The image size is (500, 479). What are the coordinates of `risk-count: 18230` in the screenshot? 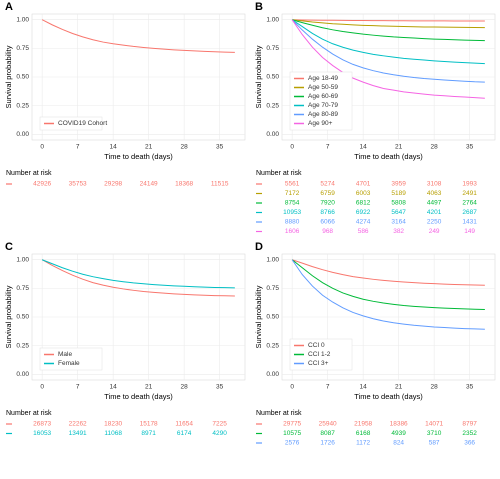 It's located at (113, 424).